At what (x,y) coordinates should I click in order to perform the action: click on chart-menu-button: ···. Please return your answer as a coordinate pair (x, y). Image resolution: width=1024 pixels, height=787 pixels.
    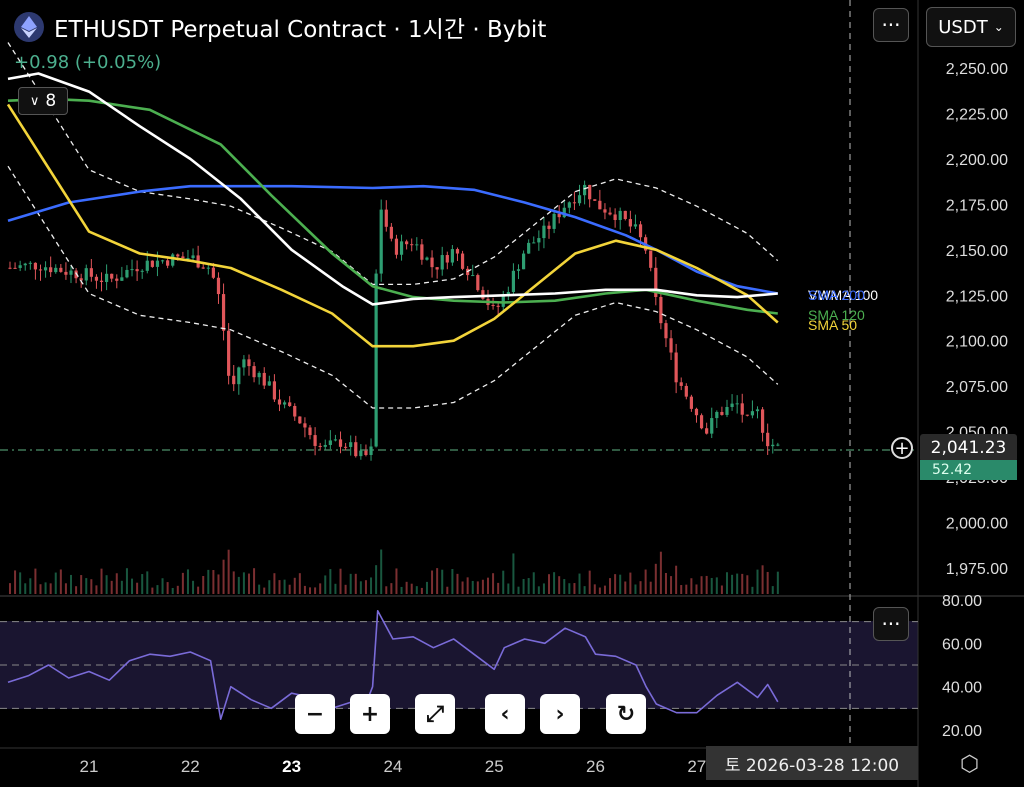
    Looking at the image, I should click on (891, 25).